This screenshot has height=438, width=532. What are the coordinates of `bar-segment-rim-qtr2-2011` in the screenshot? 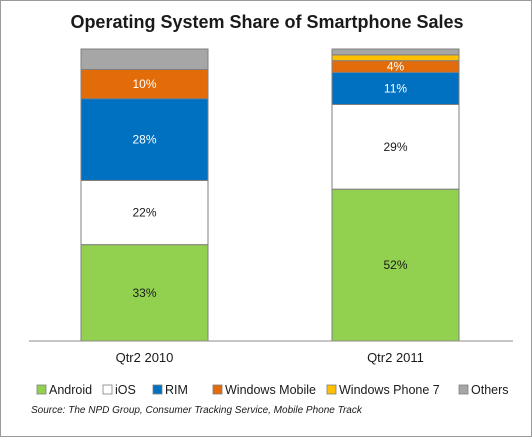 It's located at (395, 88).